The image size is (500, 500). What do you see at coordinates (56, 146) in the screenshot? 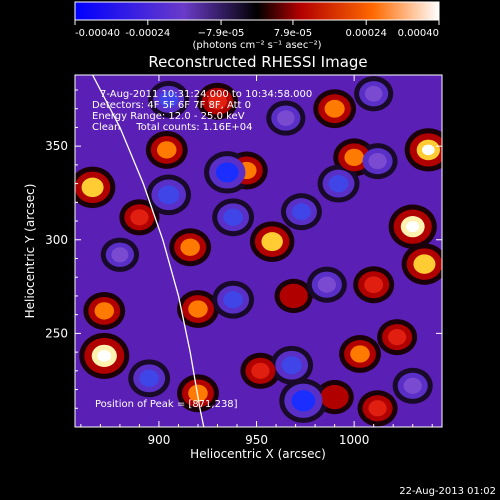
I see `y-tick-label: 350` at bounding box center [56, 146].